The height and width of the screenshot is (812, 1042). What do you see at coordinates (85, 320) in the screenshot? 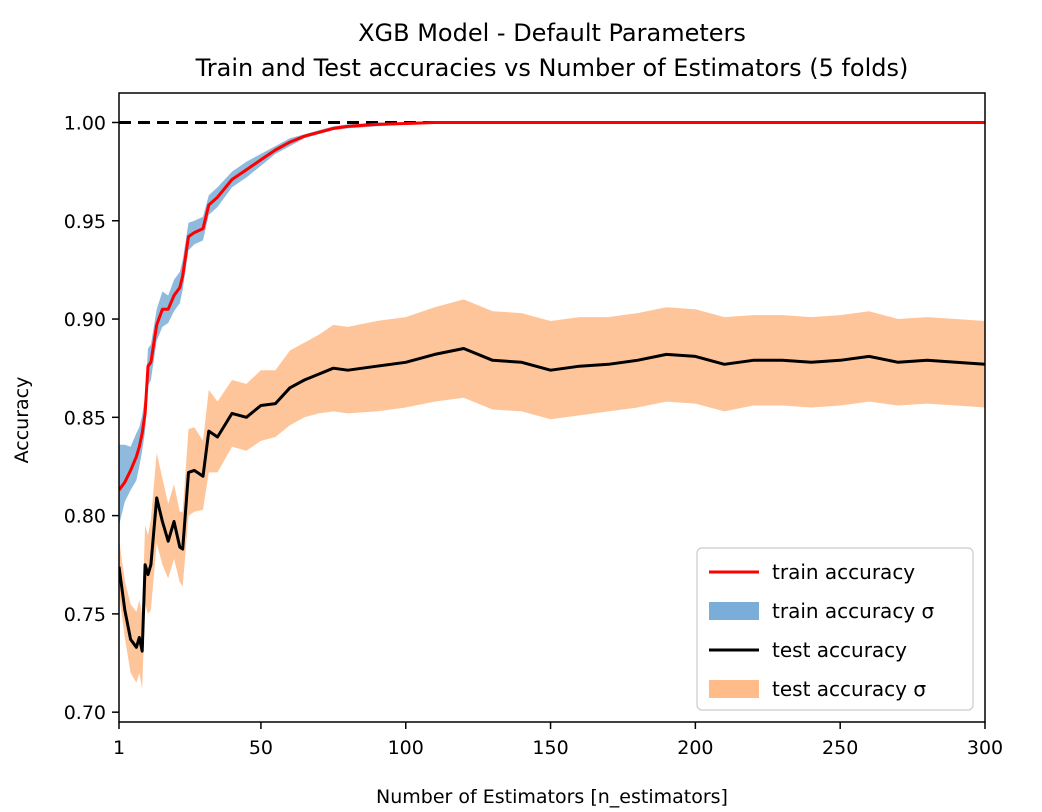
I see `y-tick-label: 0.90` at bounding box center [85, 320].